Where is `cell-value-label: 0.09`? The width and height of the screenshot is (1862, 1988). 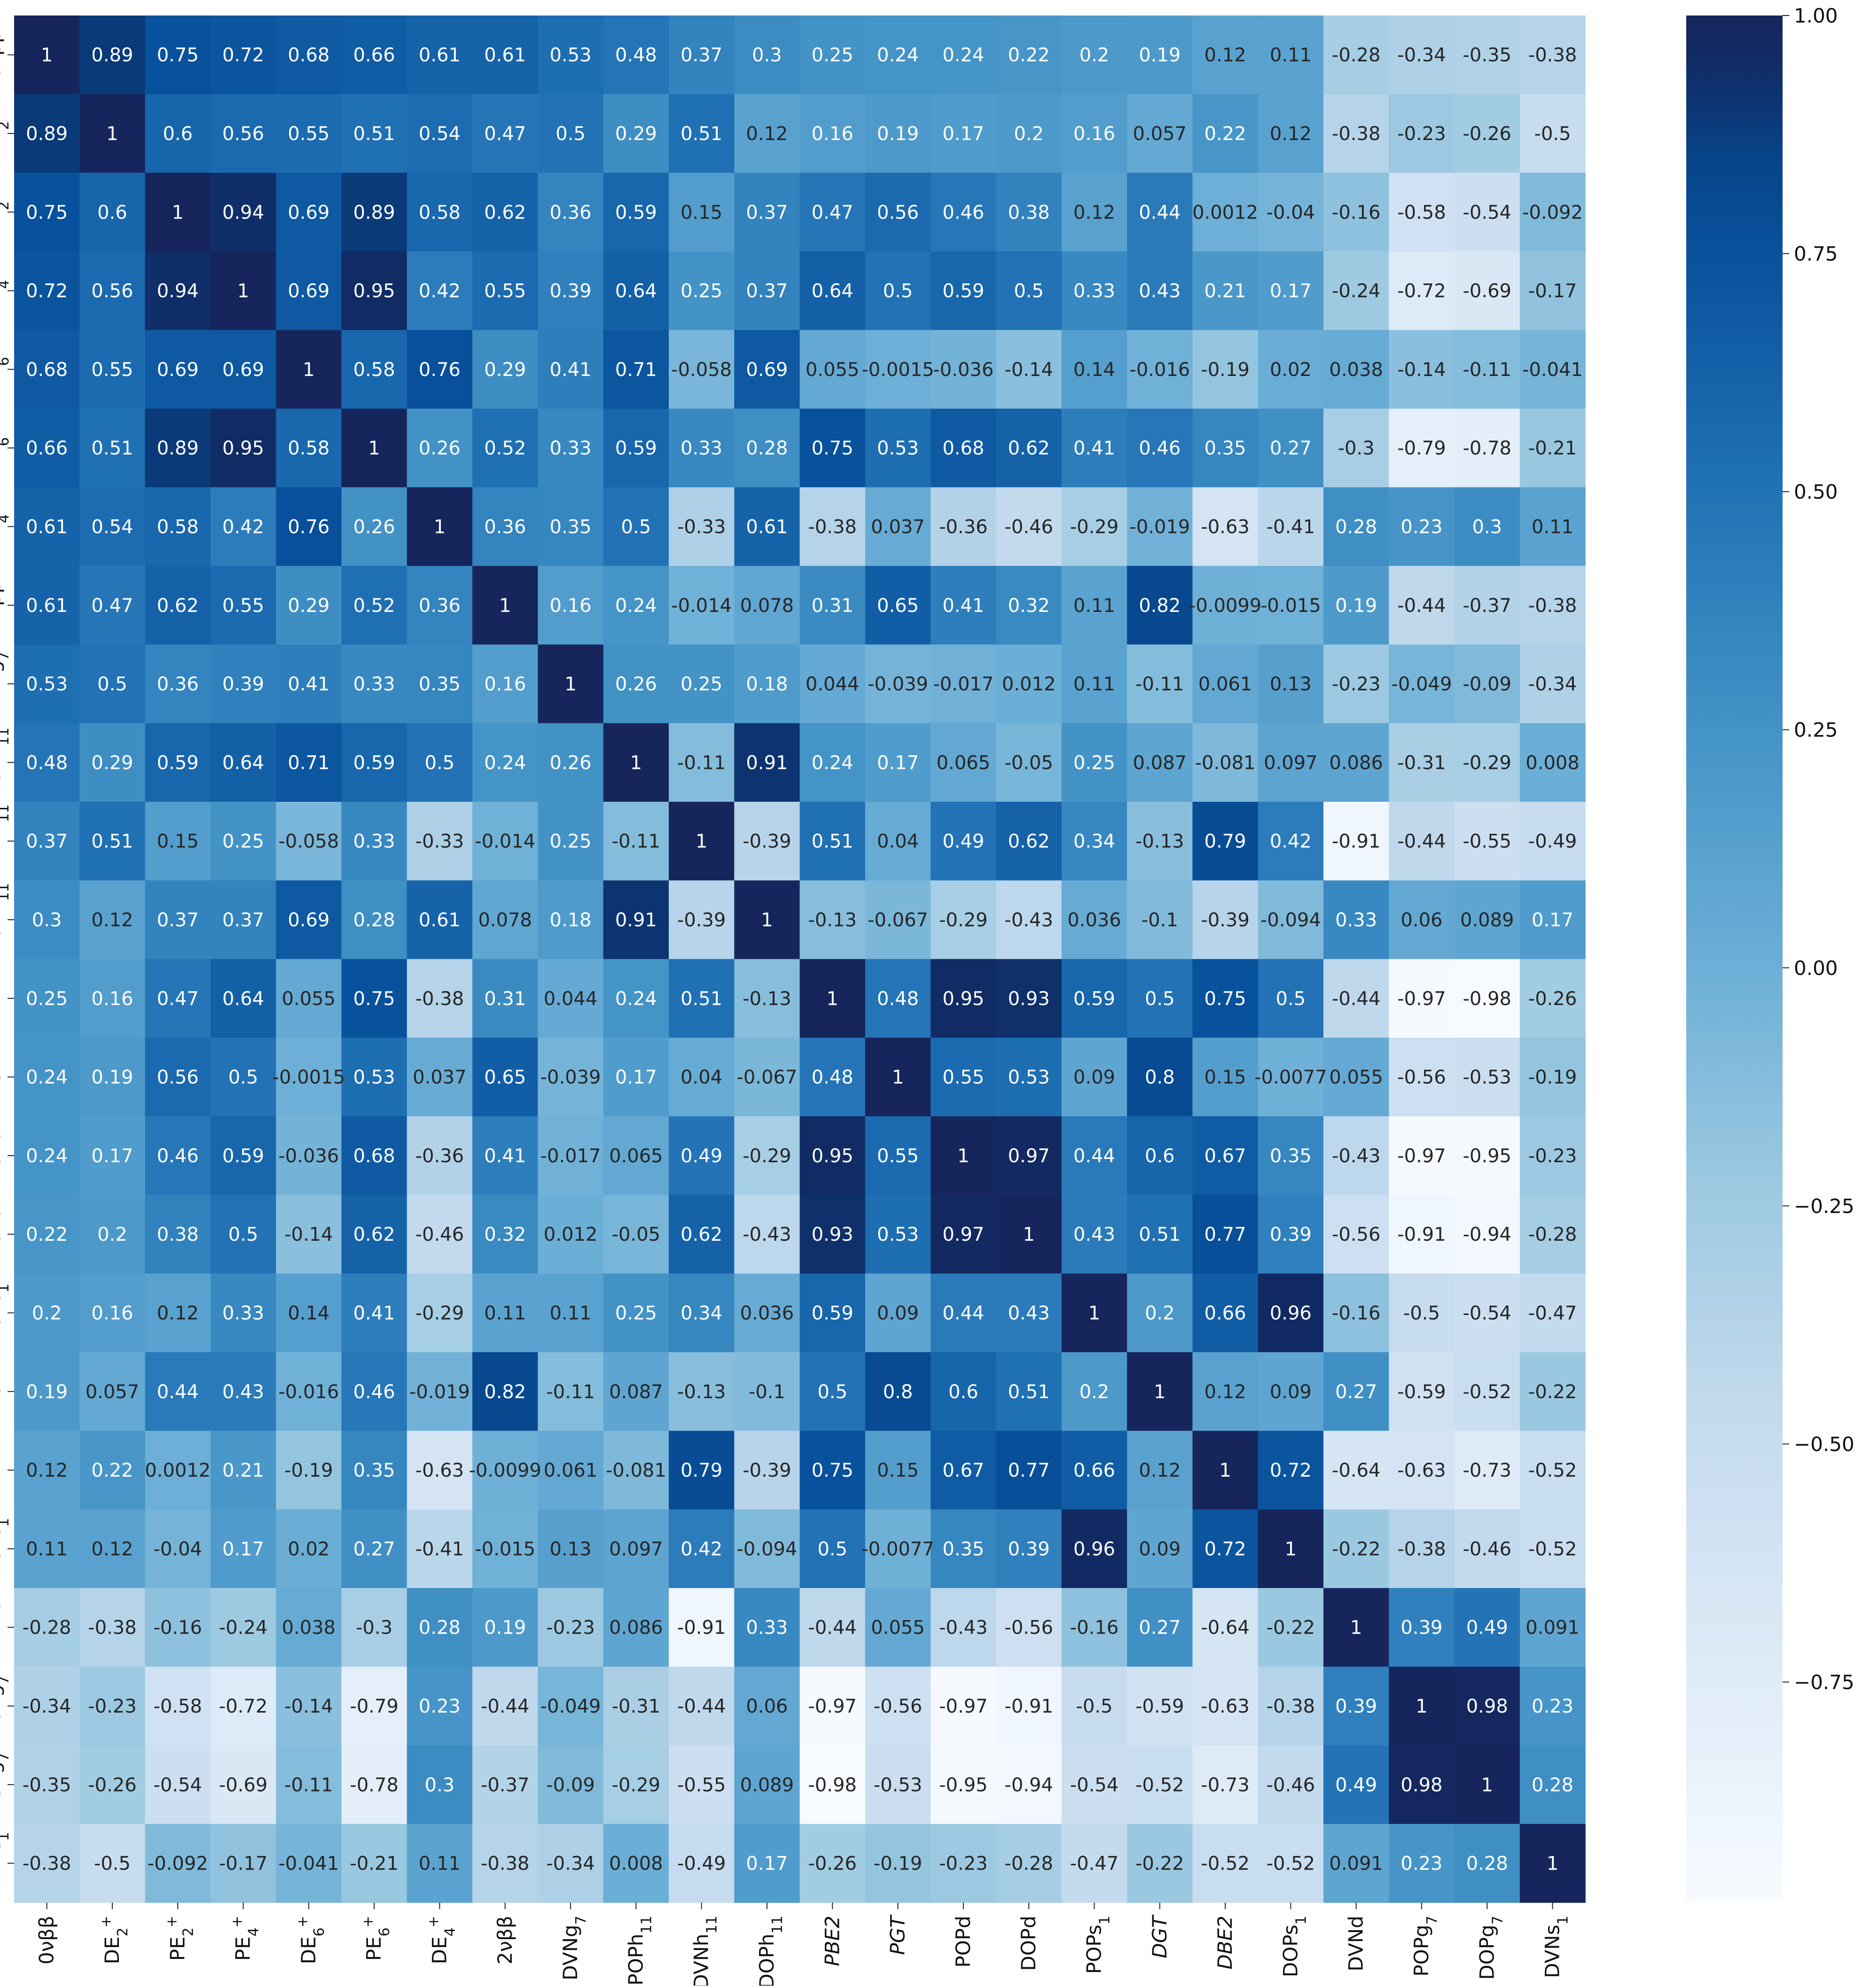
cell-value-label: 0.09 is located at coordinates (1291, 1392).